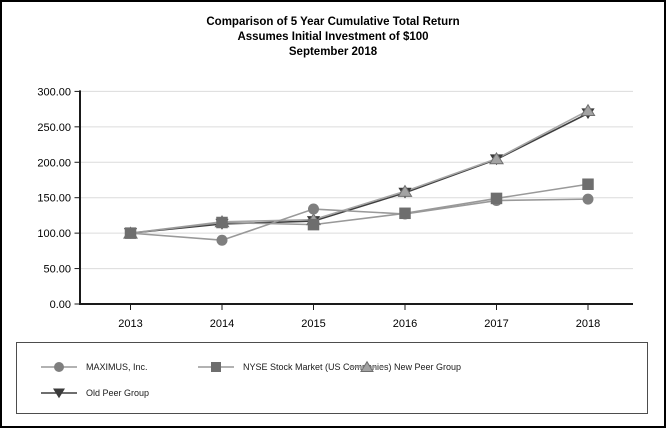  I want to click on circle-marker-icon, so click(59, 367).